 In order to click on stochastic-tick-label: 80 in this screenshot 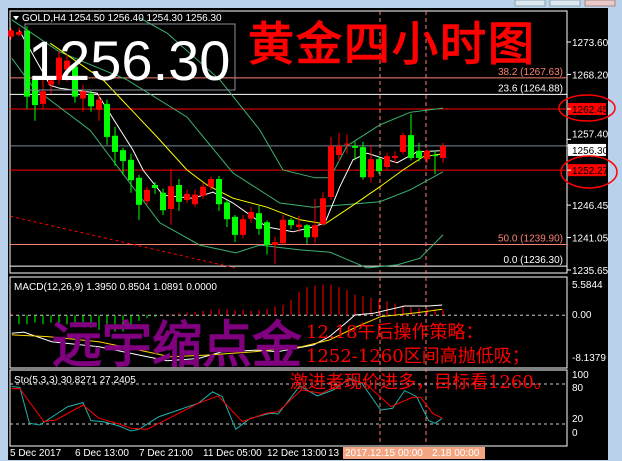, I will do `click(578, 388)`.